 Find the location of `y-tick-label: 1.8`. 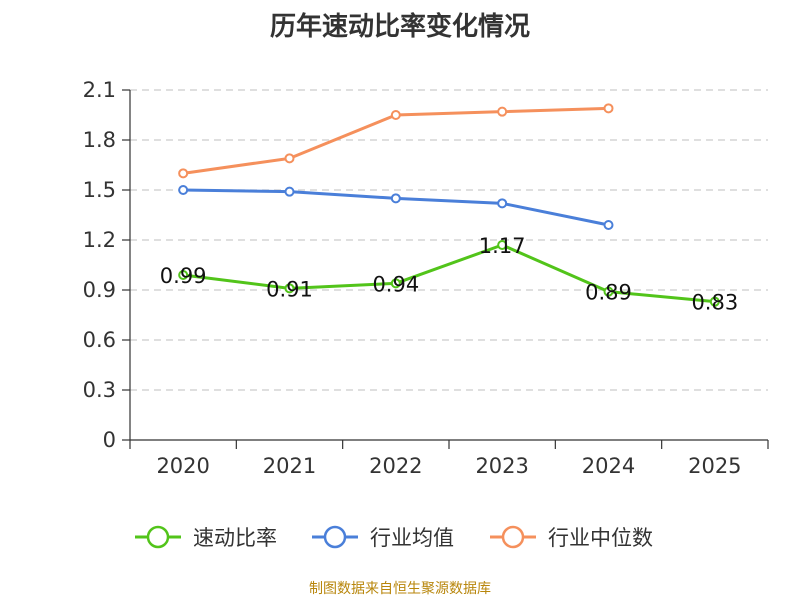

y-tick-label: 1.8 is located at coordinates (99, 140).